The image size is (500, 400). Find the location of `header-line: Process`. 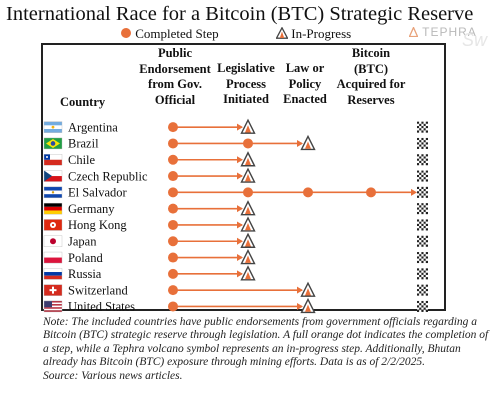

header-line: Process is located at coordinates (246, 83).